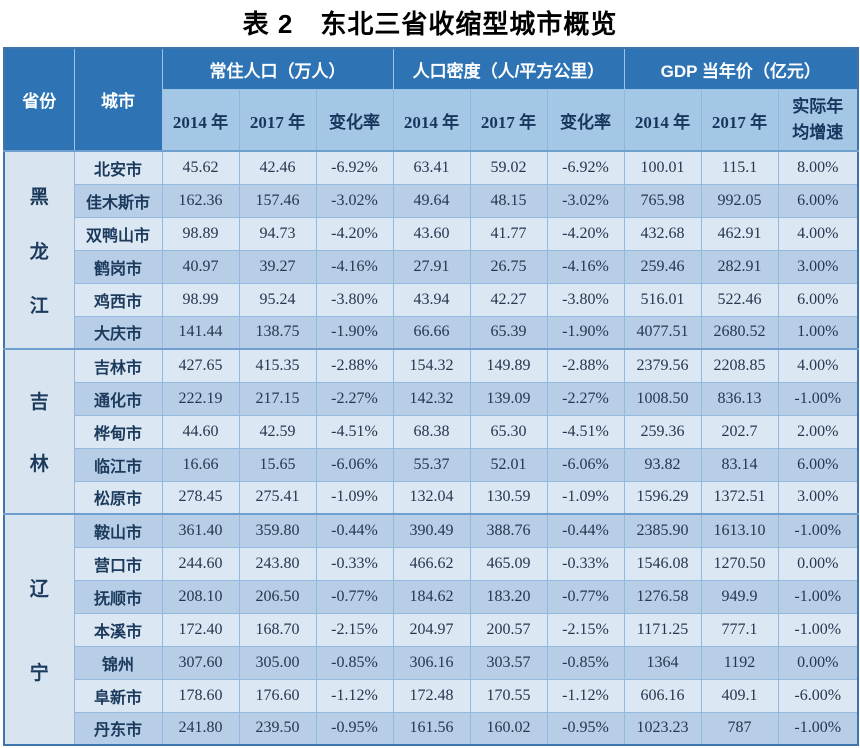  Describe the element at coordinates (118, 266) in the screenshot. I see `city-name-cell: 鹤岗市` at that location.